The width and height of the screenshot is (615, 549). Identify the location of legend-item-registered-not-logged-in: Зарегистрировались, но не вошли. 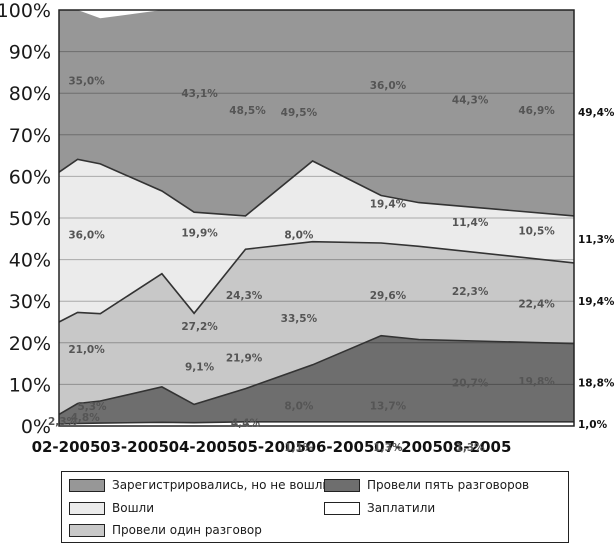
(199, 485).